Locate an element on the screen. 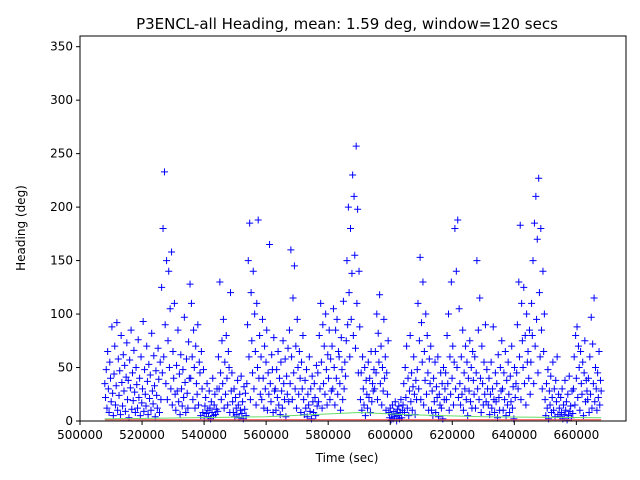  y-tick-label: 100 is located at coordinates (61, 314).